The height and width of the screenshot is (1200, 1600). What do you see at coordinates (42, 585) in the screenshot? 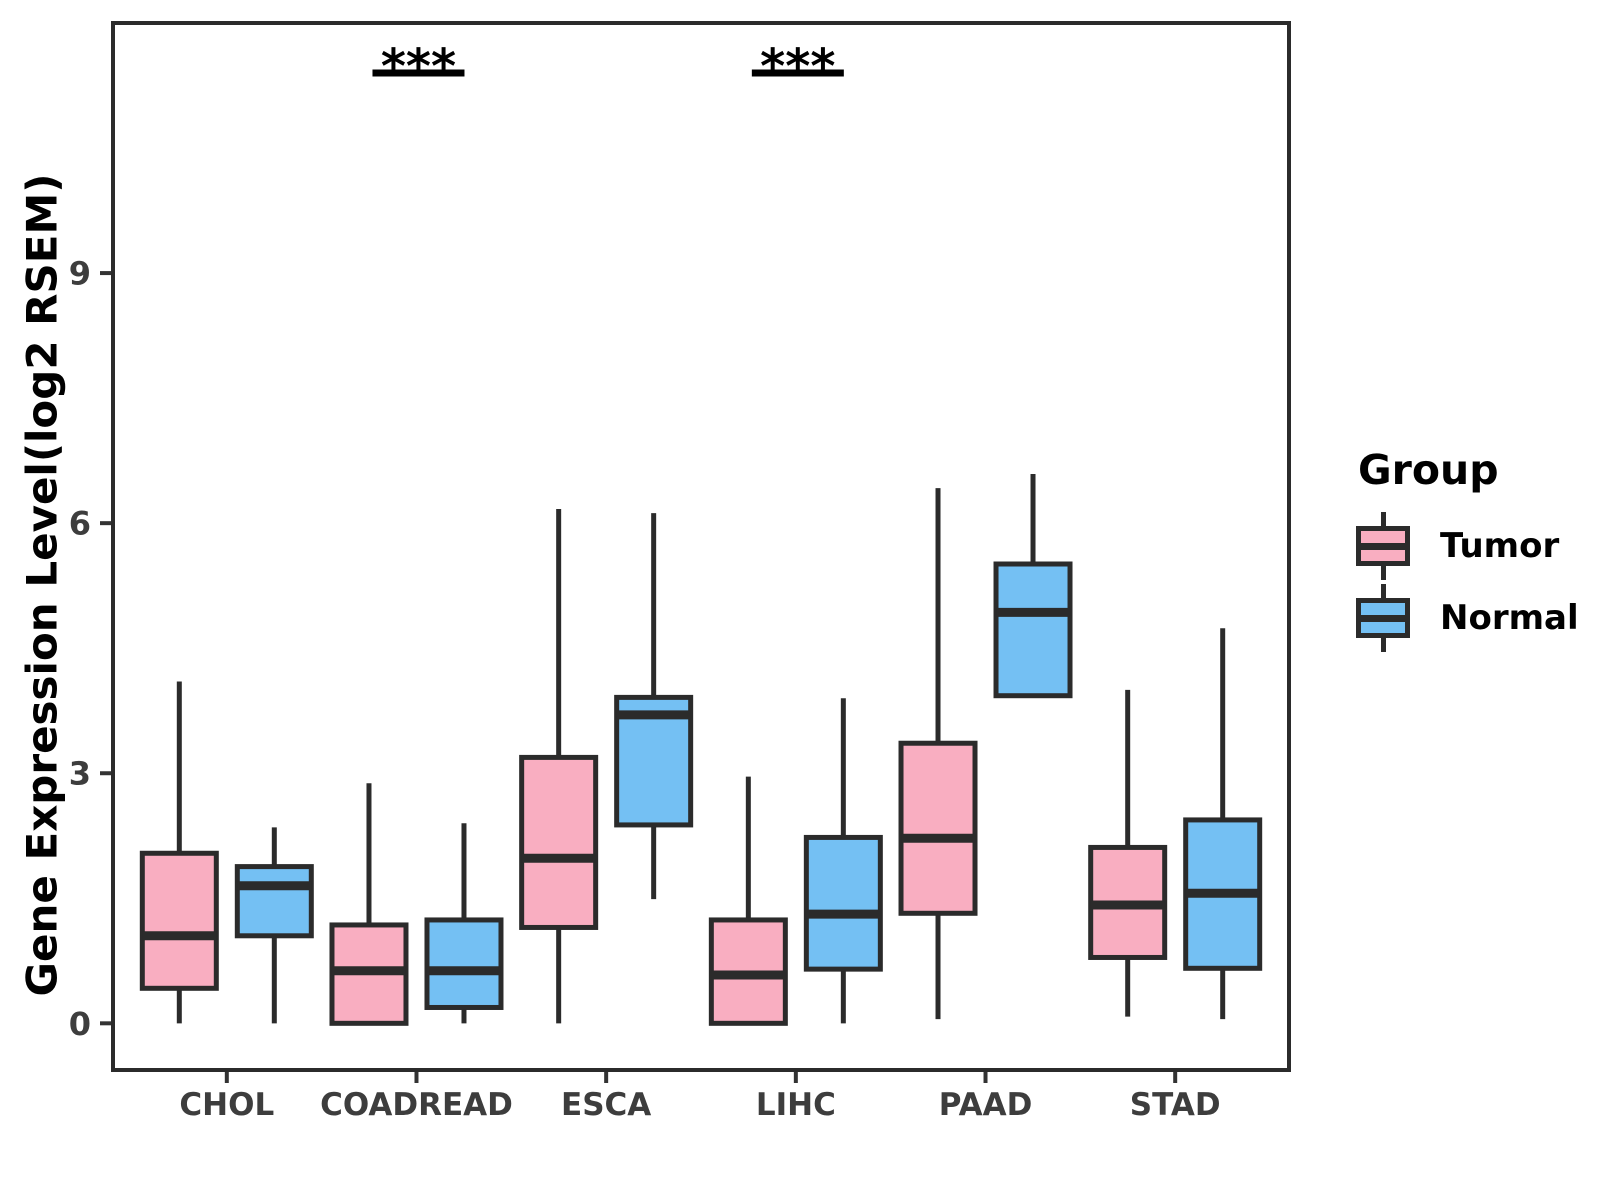
I see `y-axis-title: Gene Expression Level(log2 RSEM)` at bounding box center [42, 585].